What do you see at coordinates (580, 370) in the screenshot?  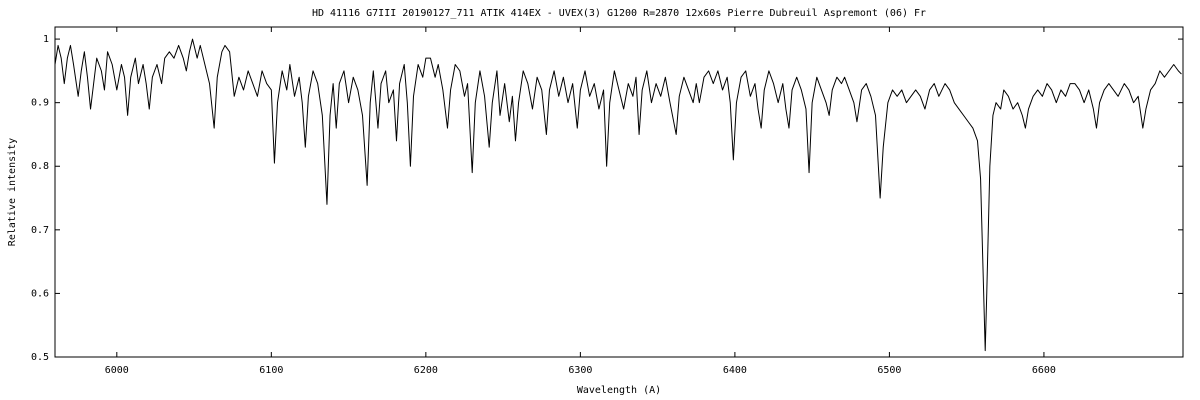 I see `x-tick-label: 6300` at bounding box center [580, 370].